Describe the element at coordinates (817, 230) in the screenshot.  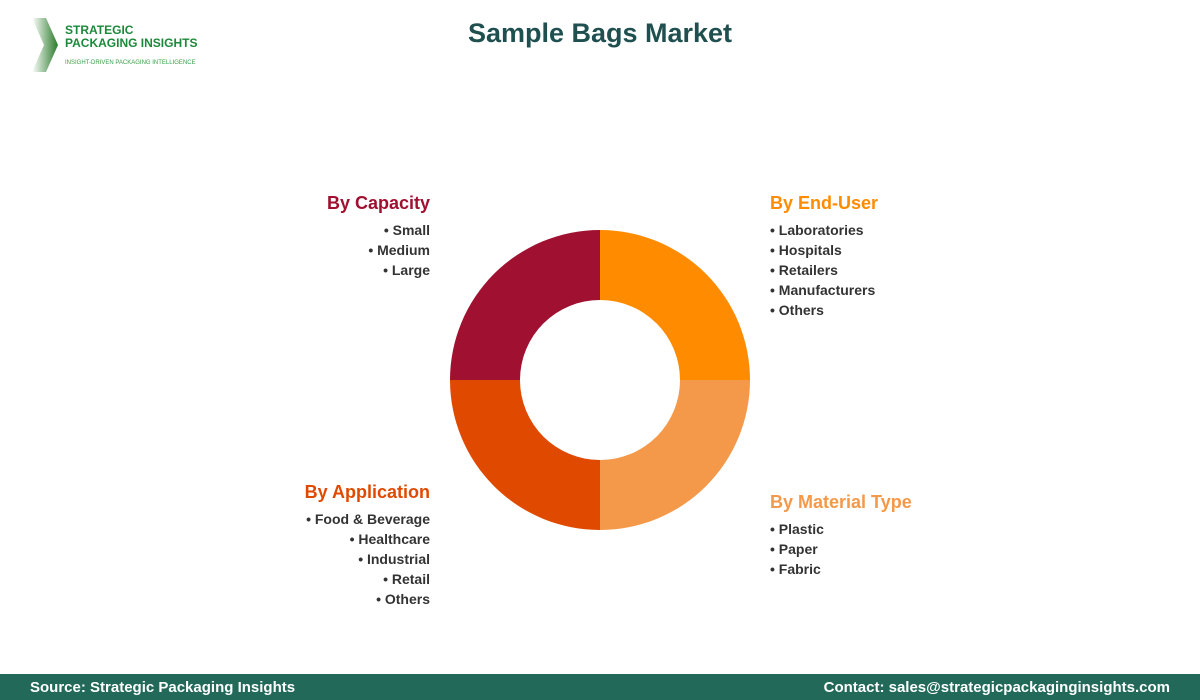
I see `segment-item: • Laboratories` at that location.